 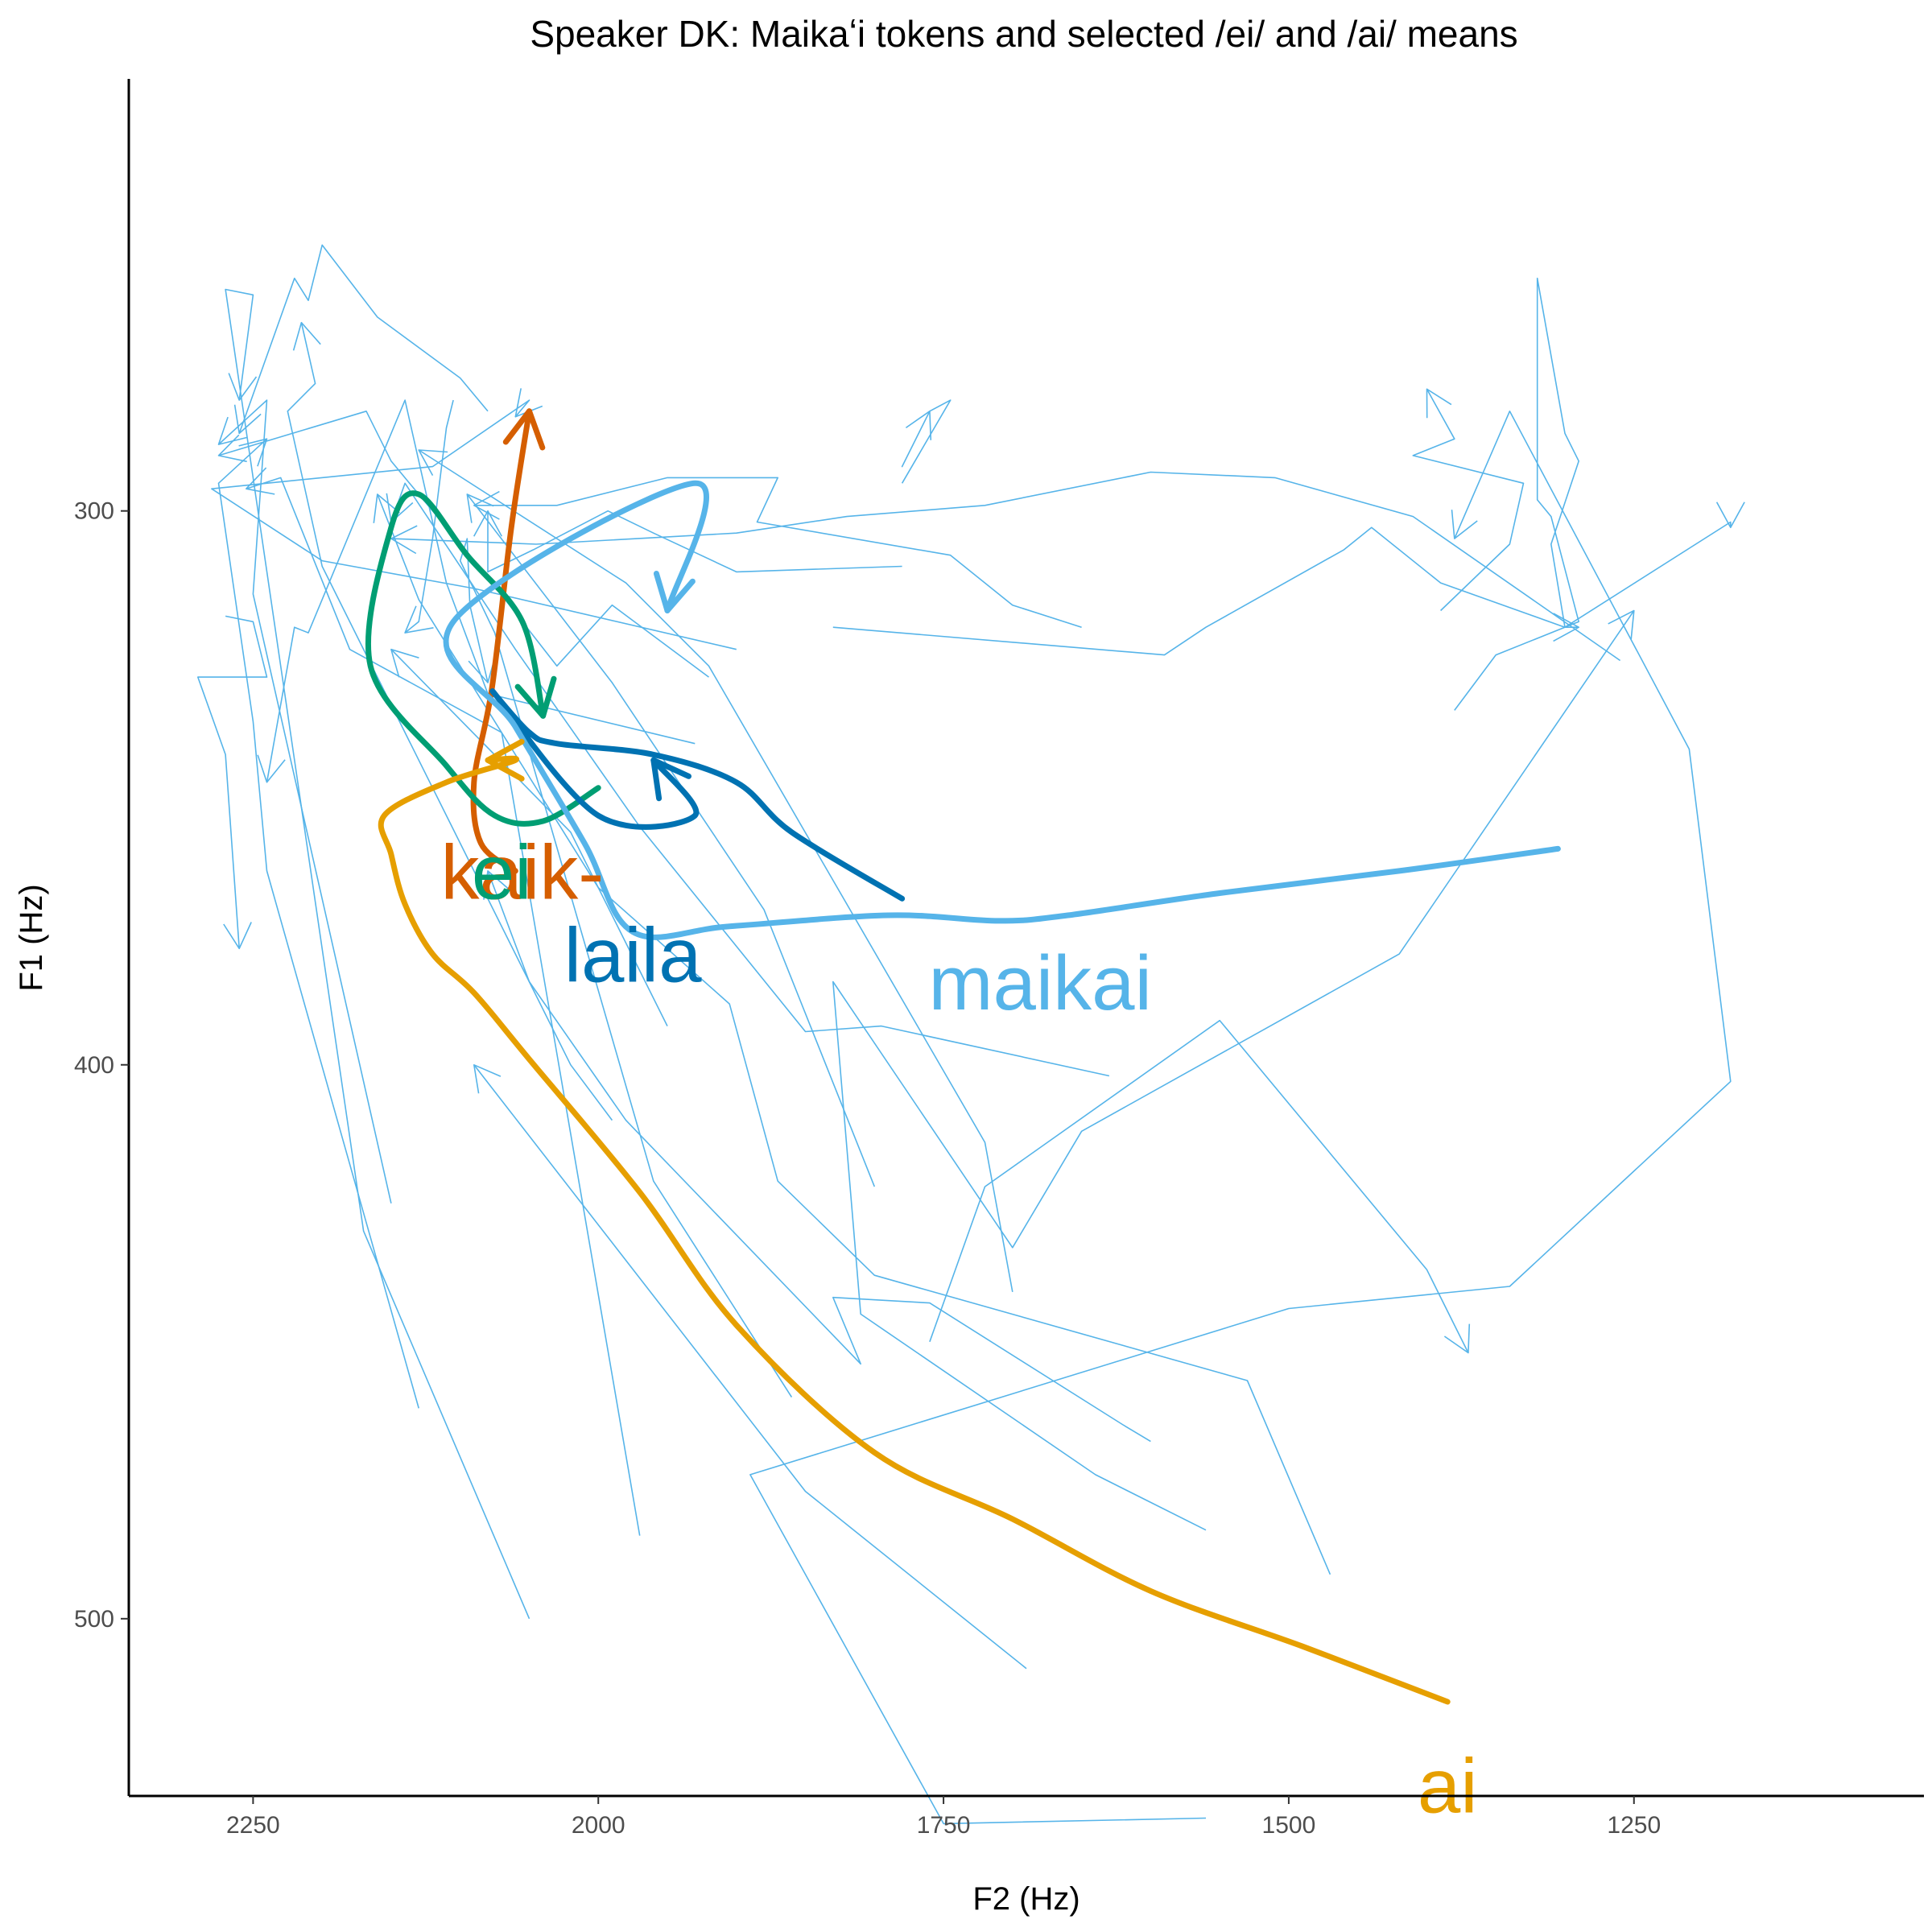 What do you see at coordinates (674, 592) in the screenshot?
I see `mean-arrowhead-maikai` at bounding box center [674, 592].